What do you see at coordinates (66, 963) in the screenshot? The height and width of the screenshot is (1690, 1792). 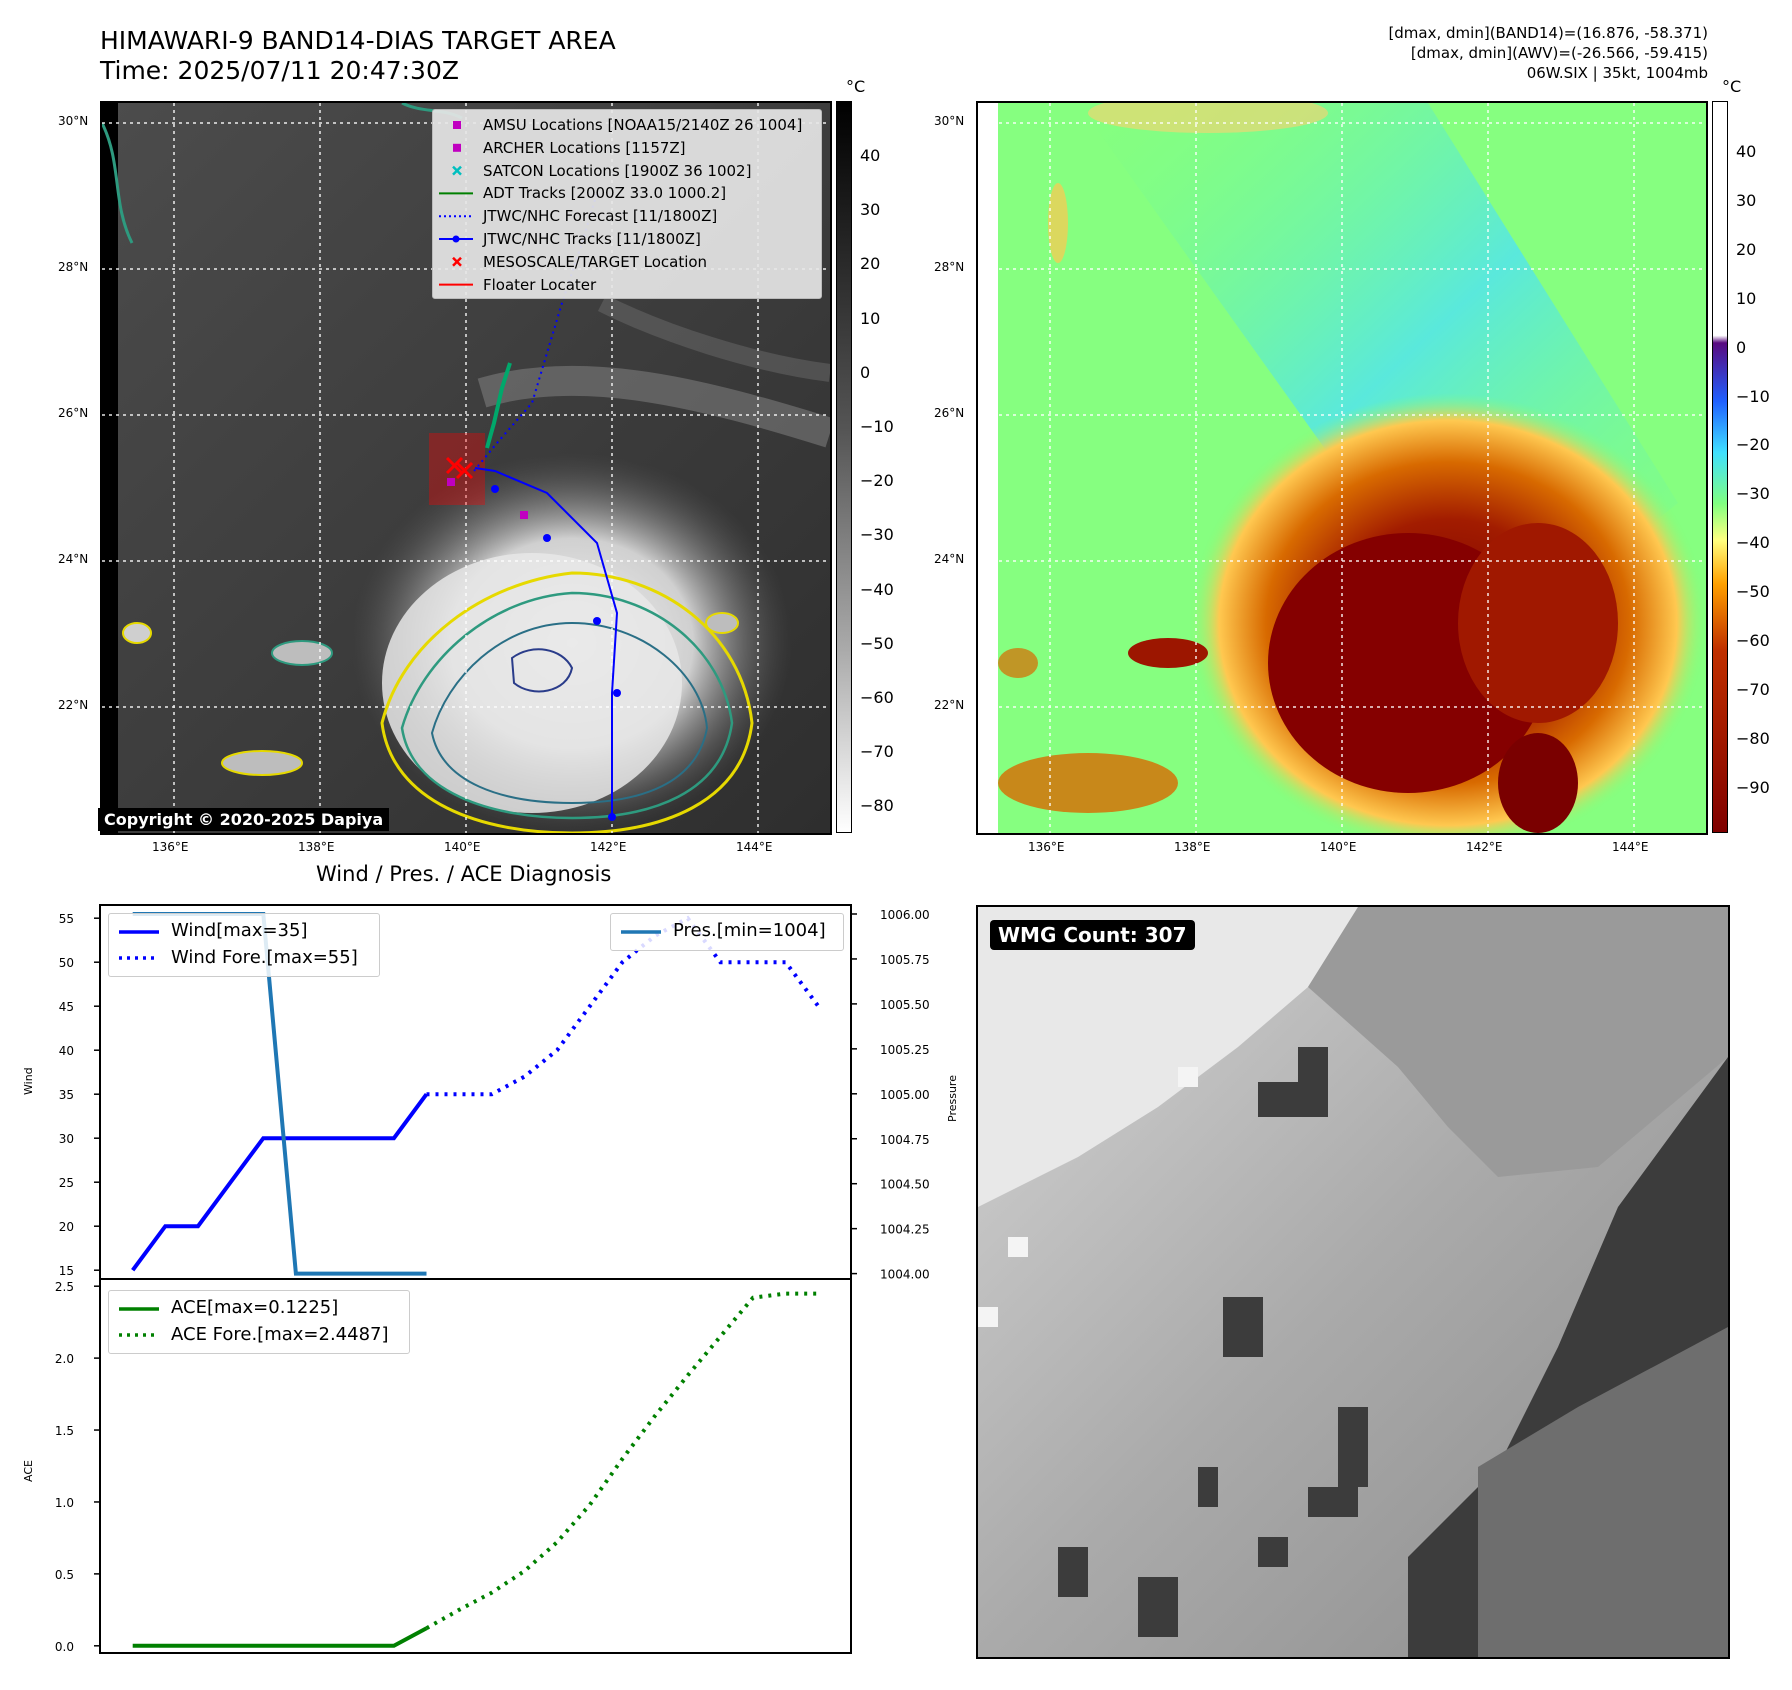 I see `wind-tick-label: 50` at bounding box center [66, 963].